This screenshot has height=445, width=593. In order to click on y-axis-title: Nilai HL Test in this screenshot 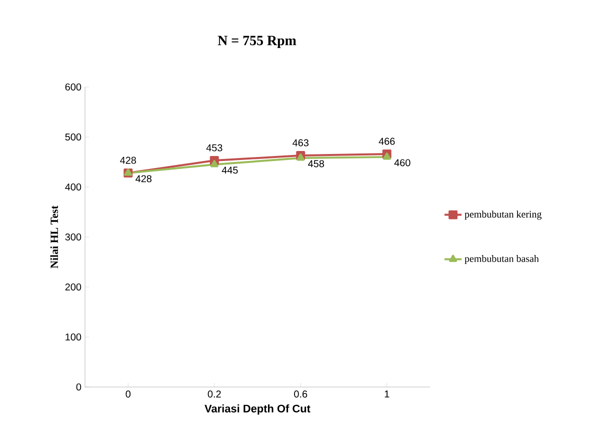, I will do `click(54, 237)`.